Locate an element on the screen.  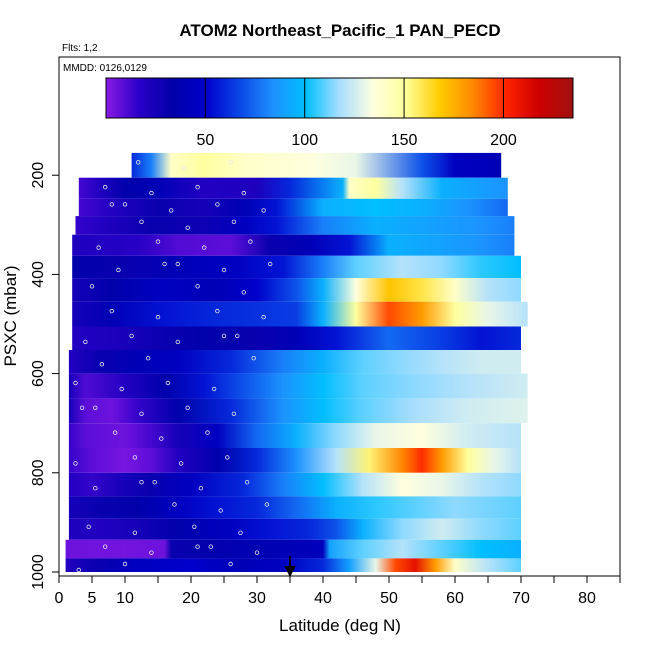
x-tick-label: 40 is located at coordinates (323, 598).